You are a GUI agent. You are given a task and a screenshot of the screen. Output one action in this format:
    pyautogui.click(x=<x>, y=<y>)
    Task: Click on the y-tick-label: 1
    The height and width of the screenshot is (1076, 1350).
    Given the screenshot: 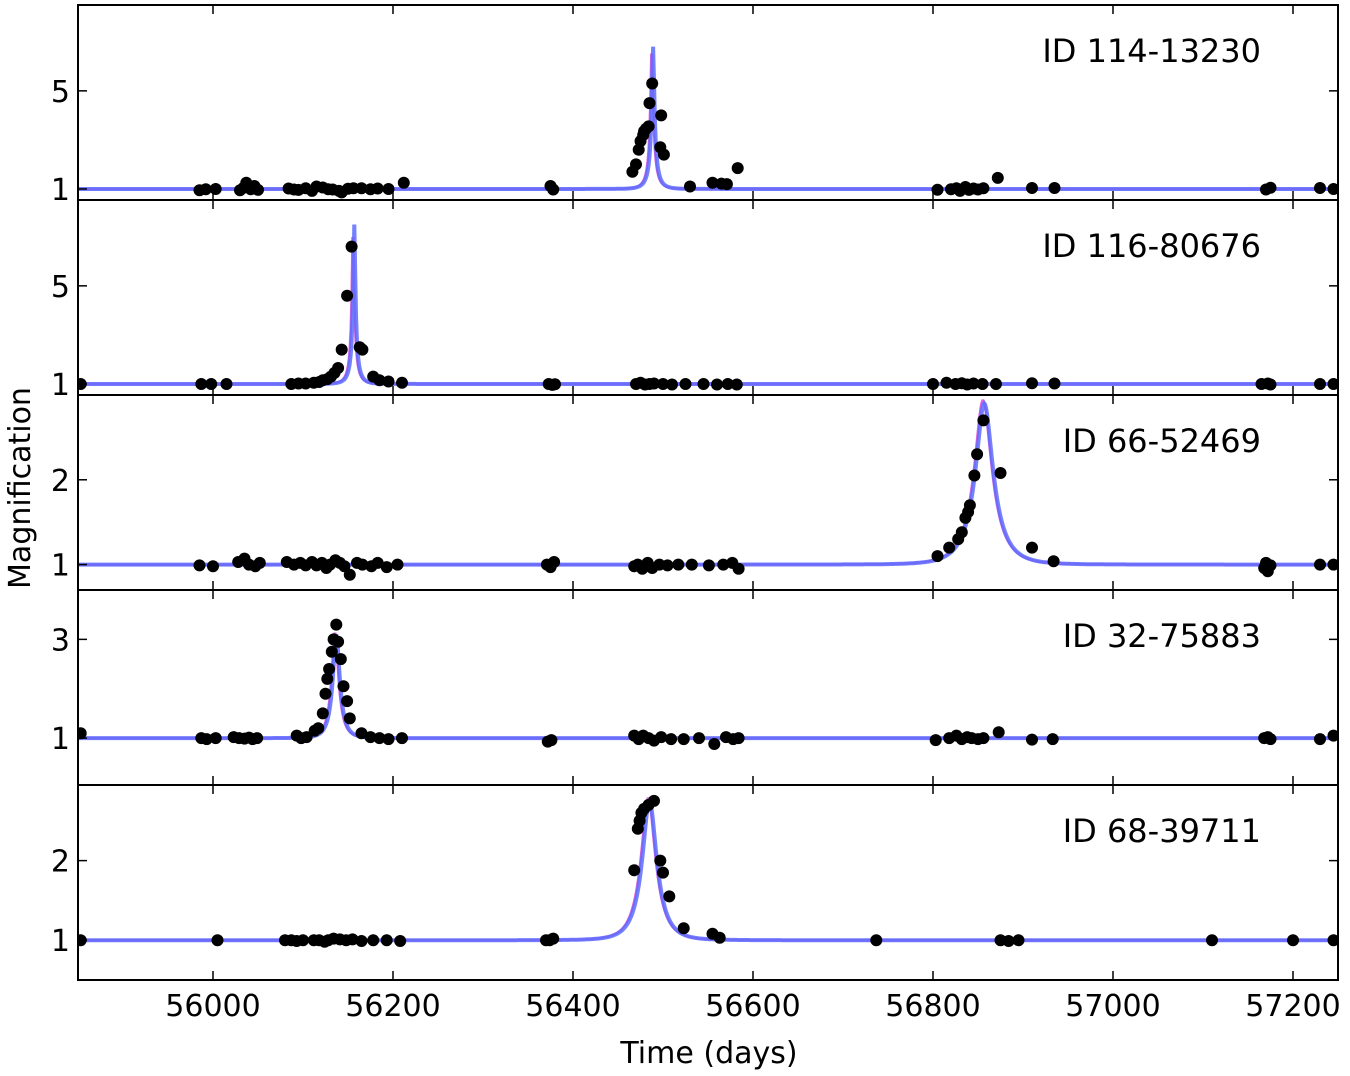 What is the action you would take?
    pyautogui.click(x=60, y=566)
    